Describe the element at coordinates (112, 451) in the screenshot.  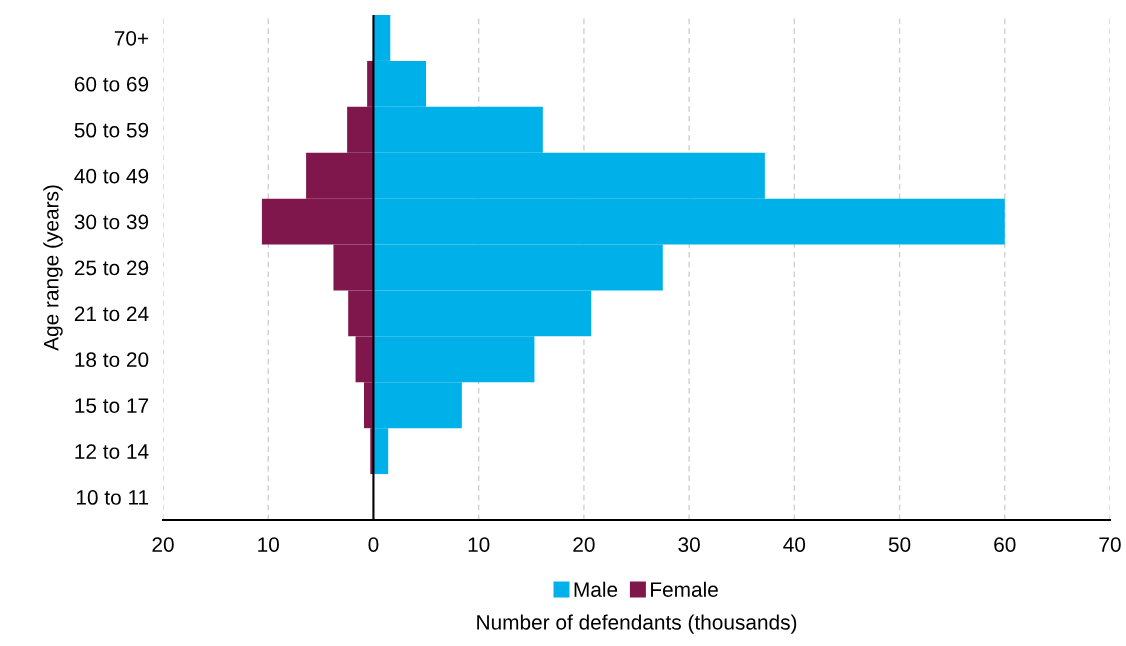
I see `y-tick-label: 12 to 14` at that location.